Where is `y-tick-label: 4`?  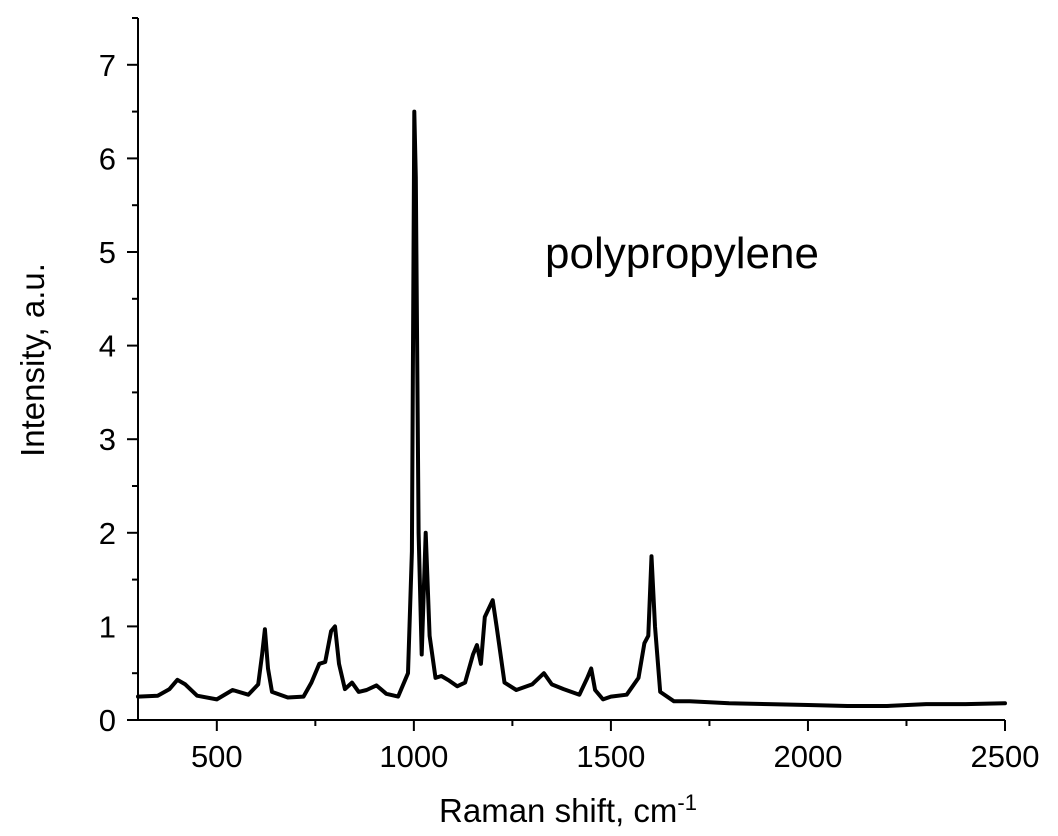
y-tick-label: 4 is located at coordinates (107, 346).